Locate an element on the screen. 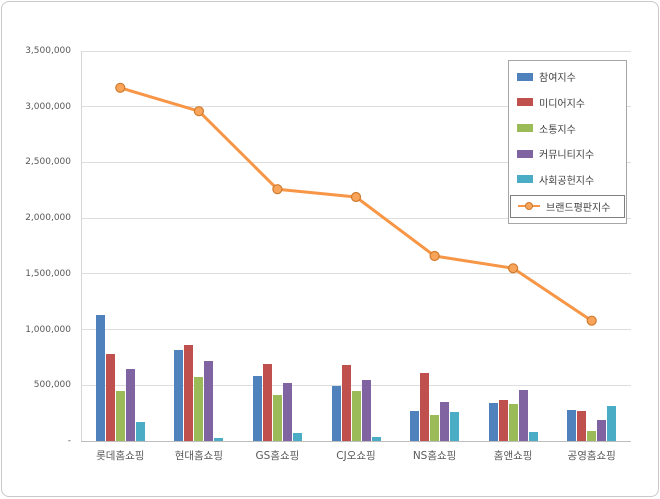 The height and width of the screenshot is (499, 660). legend-label: 참여지수 is located at coordinates (557, 79).